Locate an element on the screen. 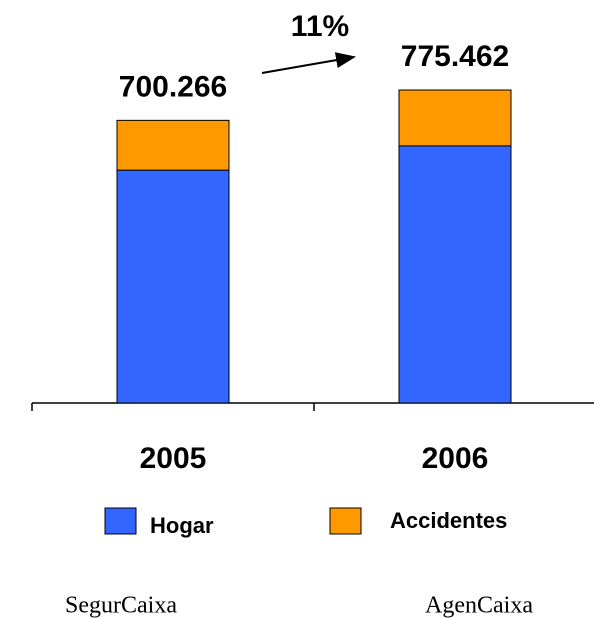 The height and width of the screenshot is (618, 594). total-label: 700.266 is located at coordinates (173, 86).